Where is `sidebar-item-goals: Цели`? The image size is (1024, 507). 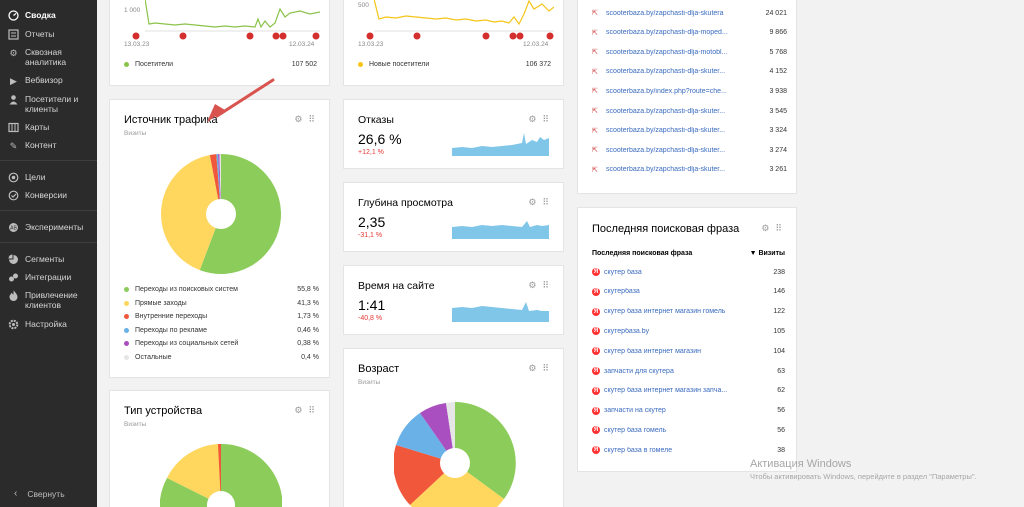 sidebar-item-goals: Цели is located at coordinates (48, 177).